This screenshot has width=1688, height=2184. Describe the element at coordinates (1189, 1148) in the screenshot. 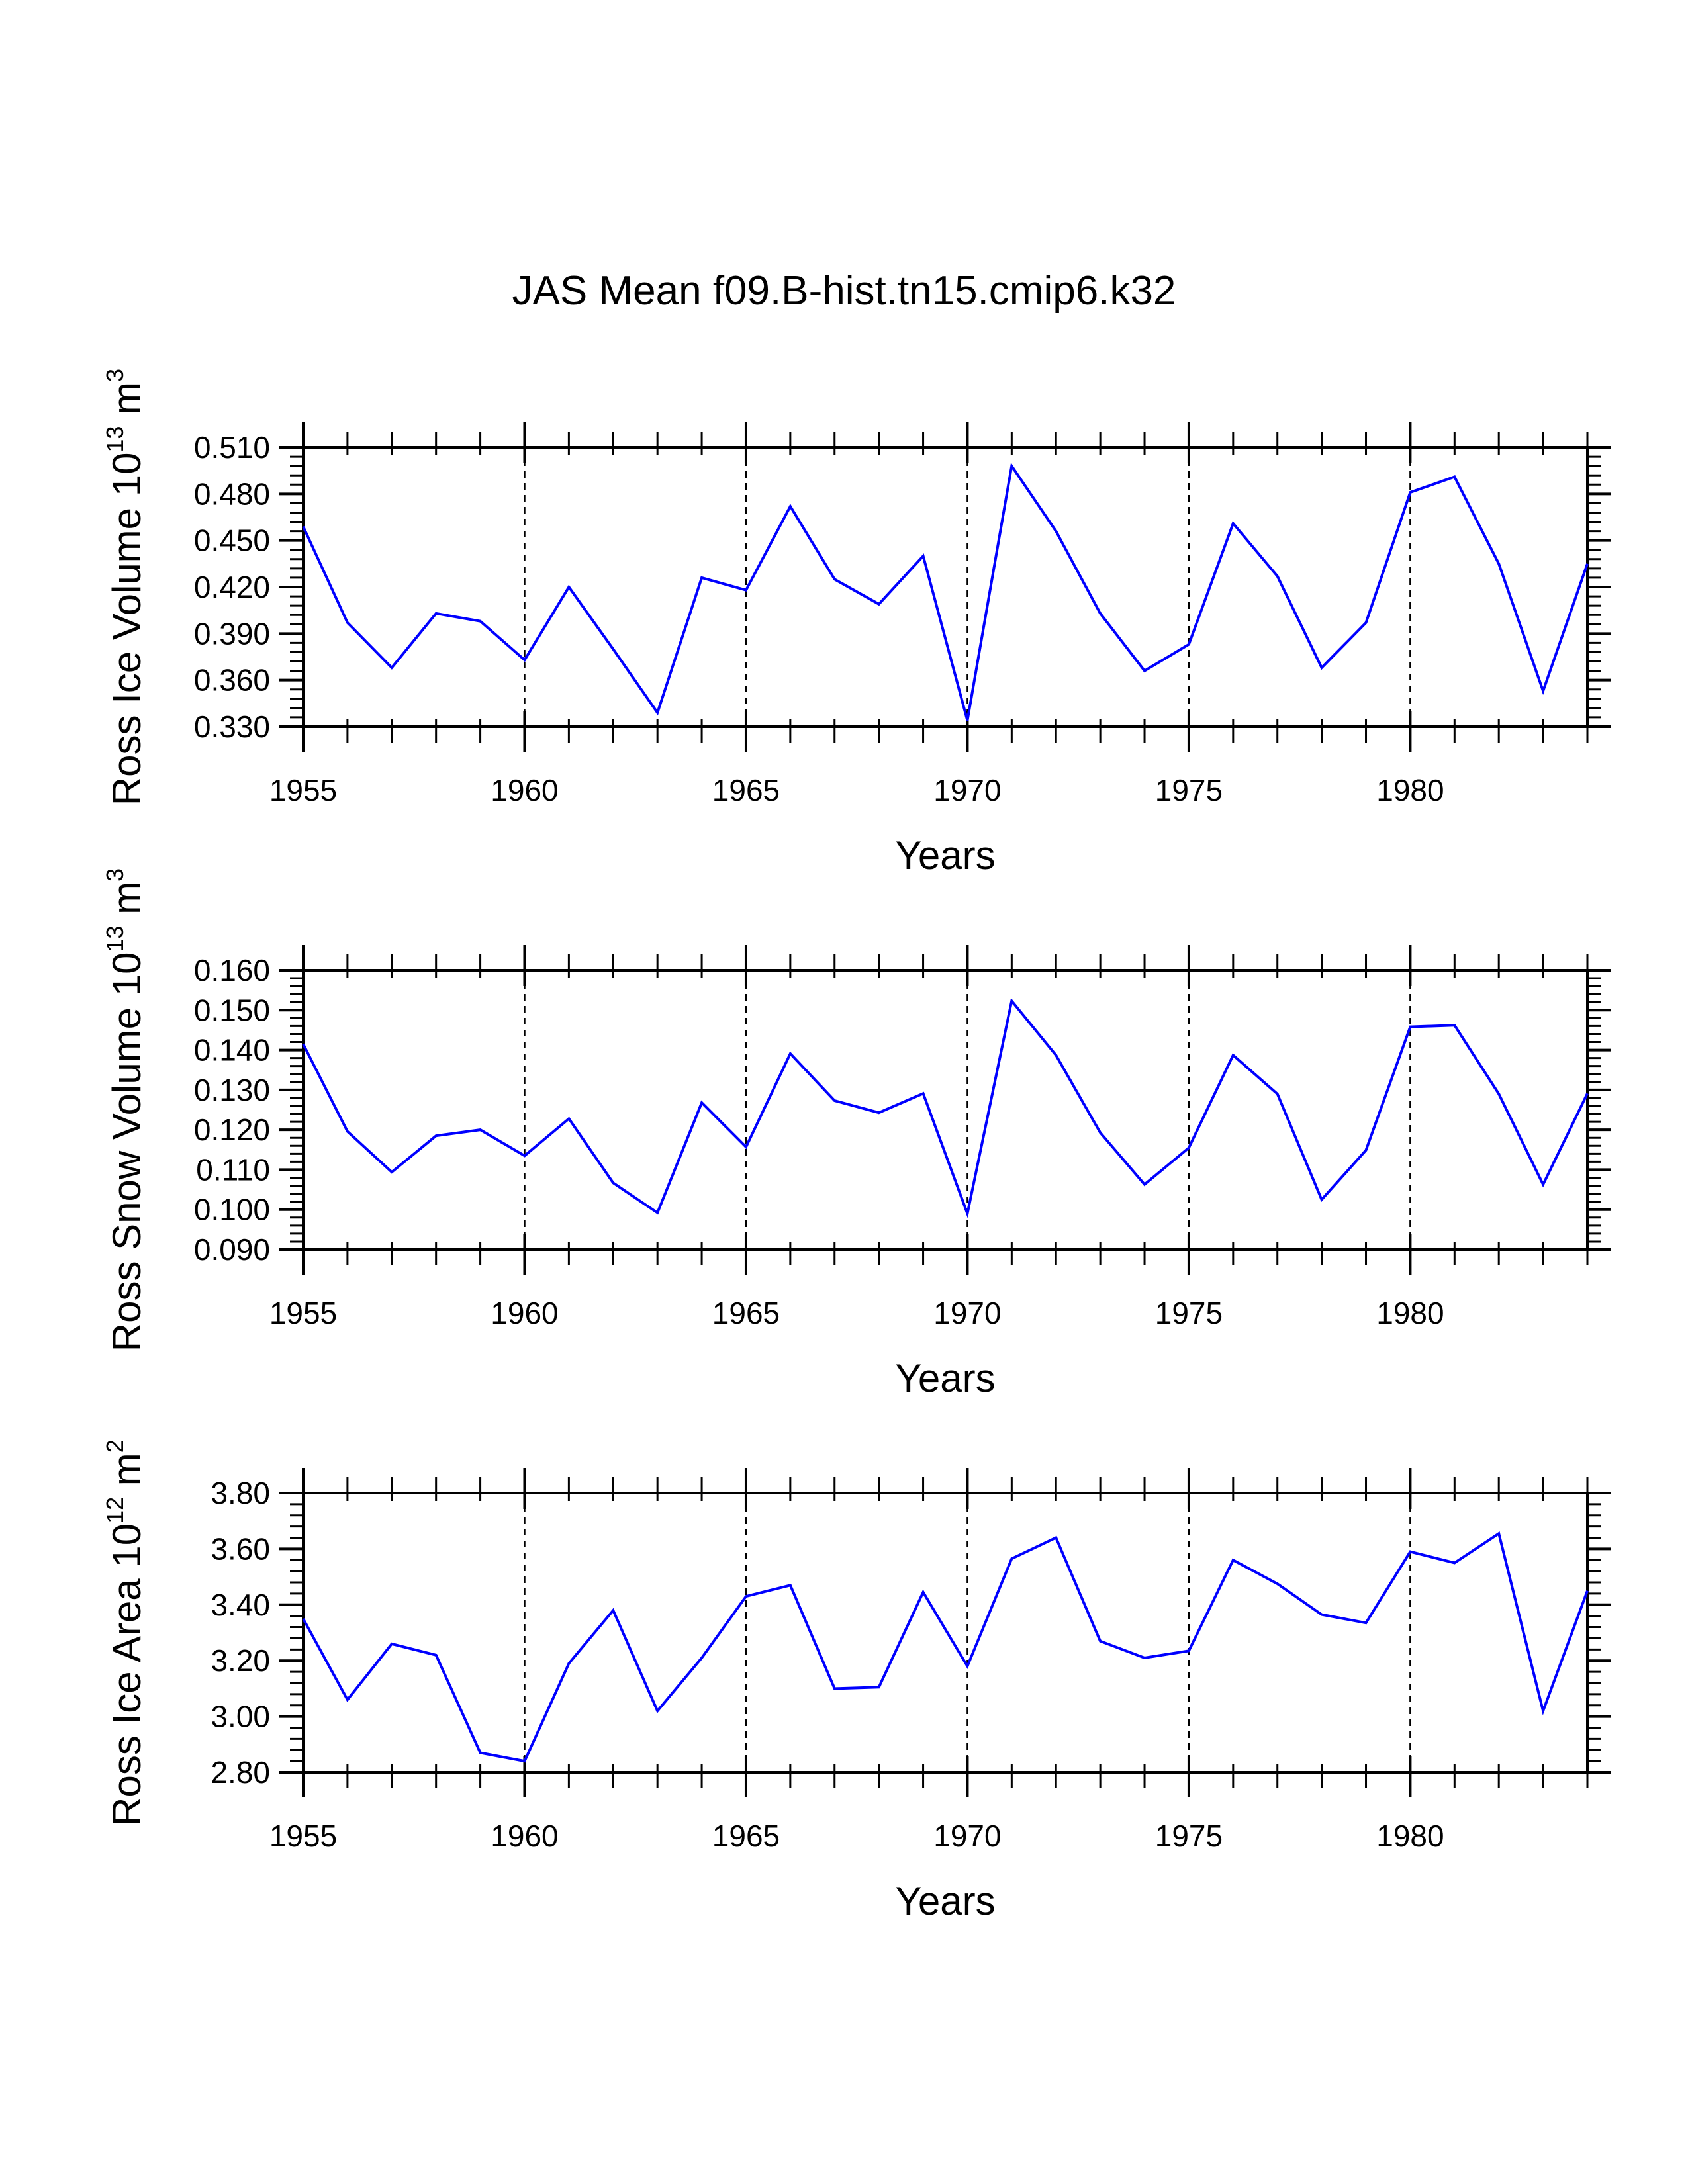

I see `ross-snow-volume-point-1975` at that location.